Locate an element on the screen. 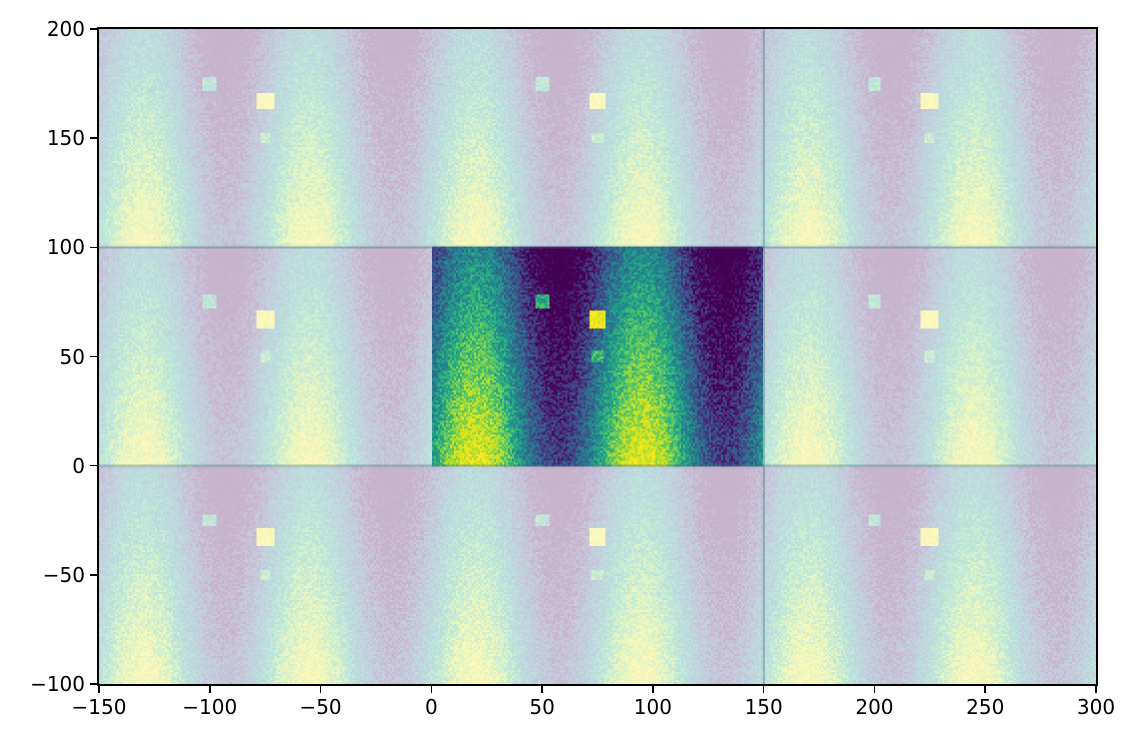  x-tick-label: −100 is located at coordinates (210, 707).